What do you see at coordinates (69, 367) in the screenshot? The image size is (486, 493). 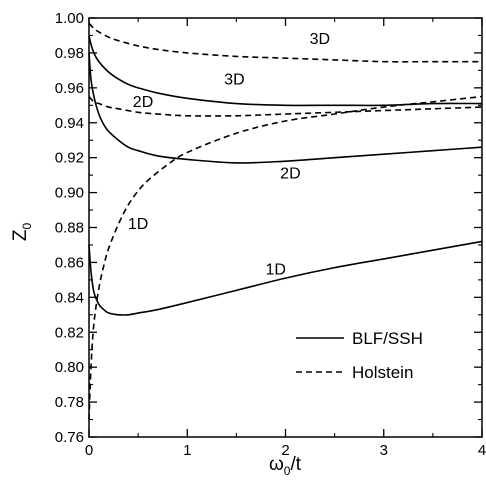 I see `y-tick-label: 0.80` at bounding box center [69, 367].